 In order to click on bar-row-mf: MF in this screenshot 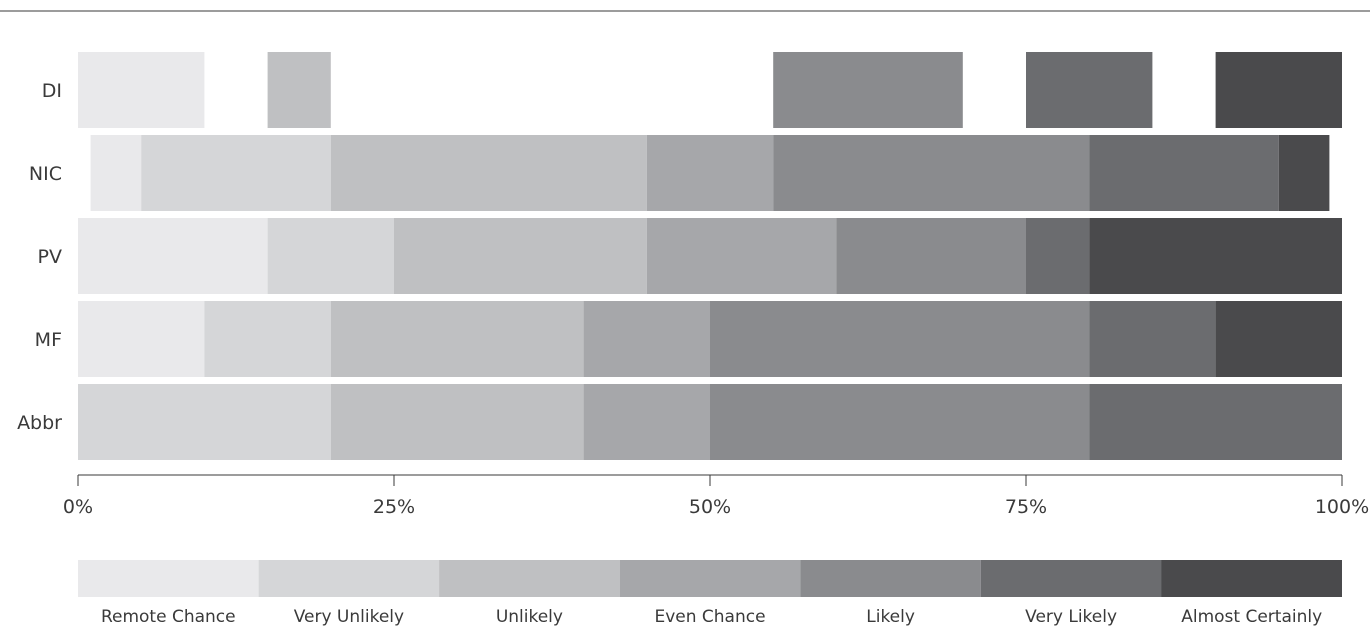, I will do `click(688, 339)`.